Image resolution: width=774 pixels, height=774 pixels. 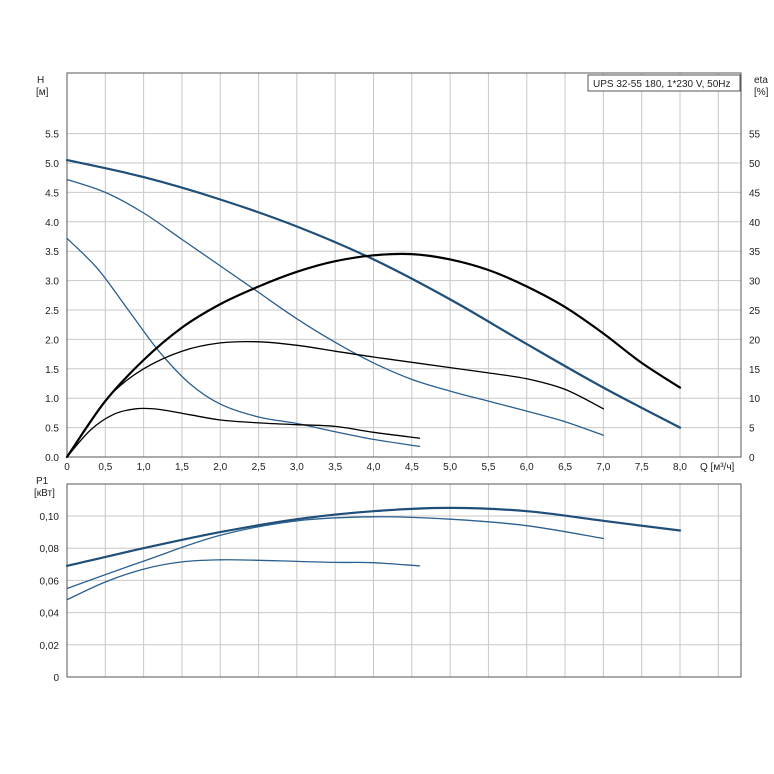 I want to click on h-tick-label: 4.5, so click(x=52, y=193).